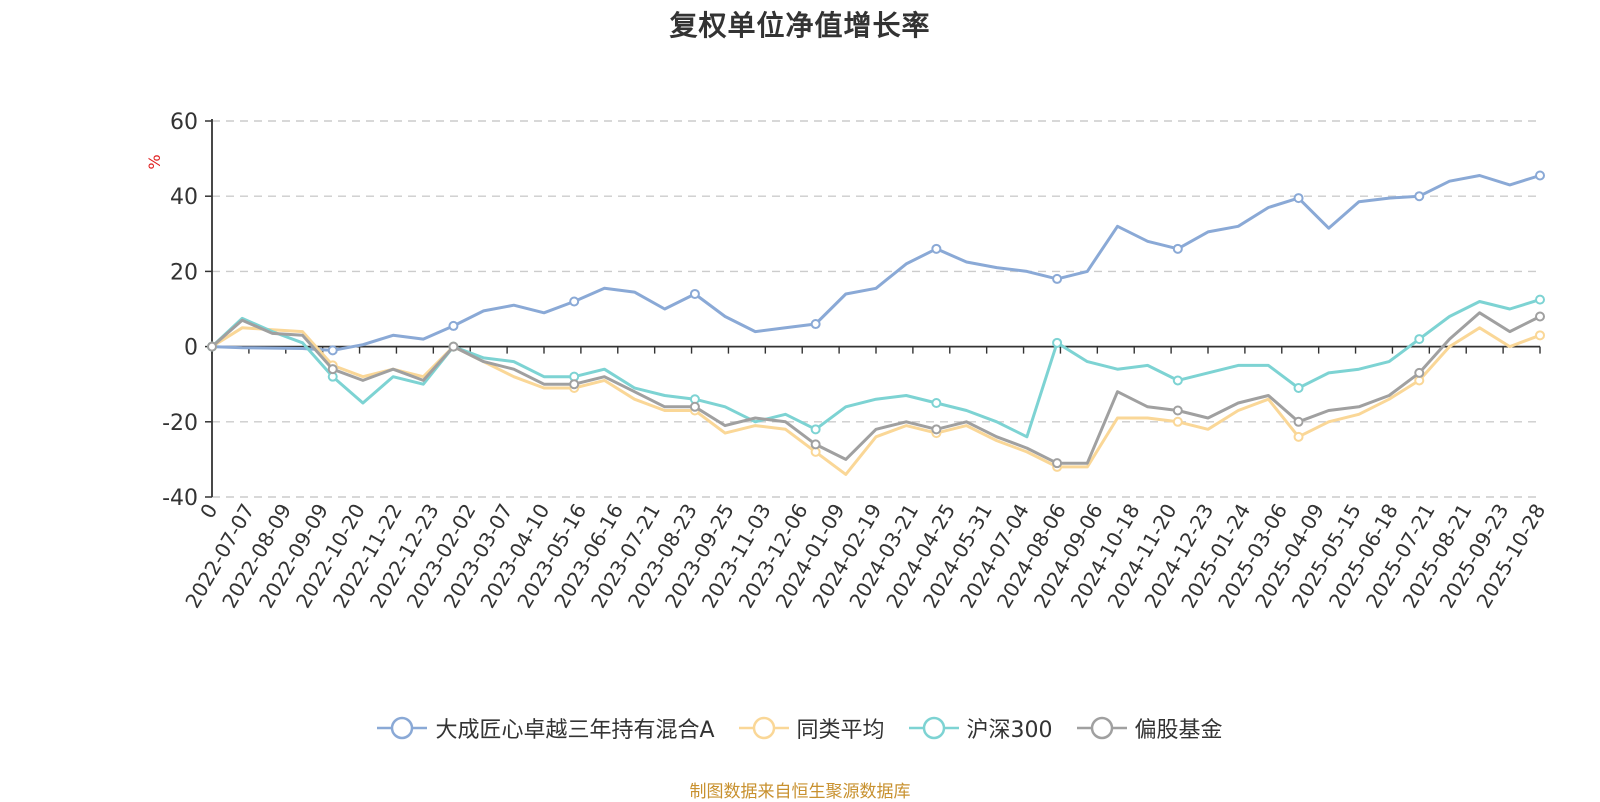  What do you see at coordinates (208, 511) in the screenshot?
I see `x-tick-label: 0` at bounding box center [208, 511].